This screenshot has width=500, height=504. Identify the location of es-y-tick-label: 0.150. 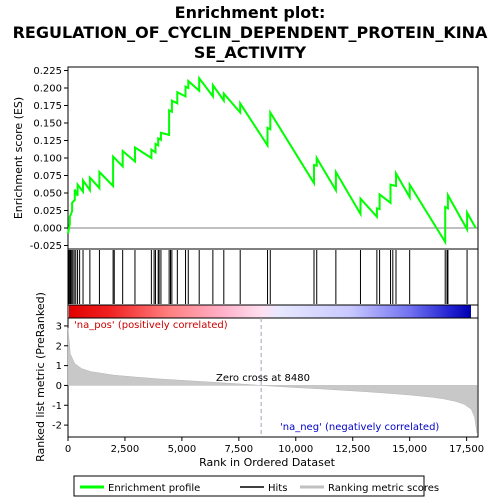
(47, 124).